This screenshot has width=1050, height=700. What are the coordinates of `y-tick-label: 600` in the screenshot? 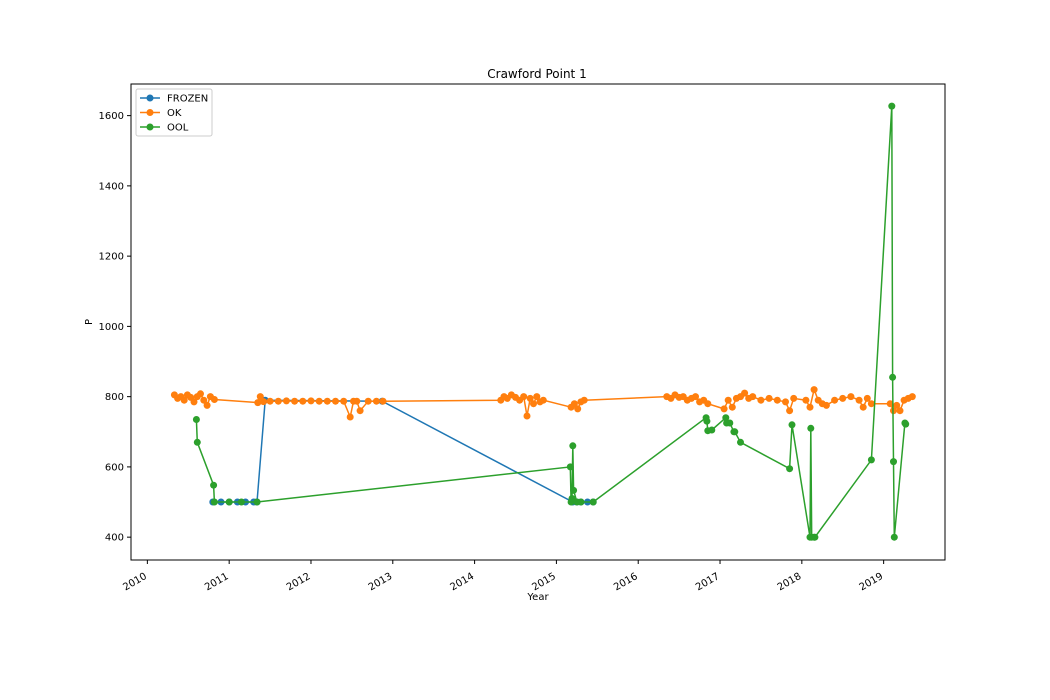 It's located at (114, 467).